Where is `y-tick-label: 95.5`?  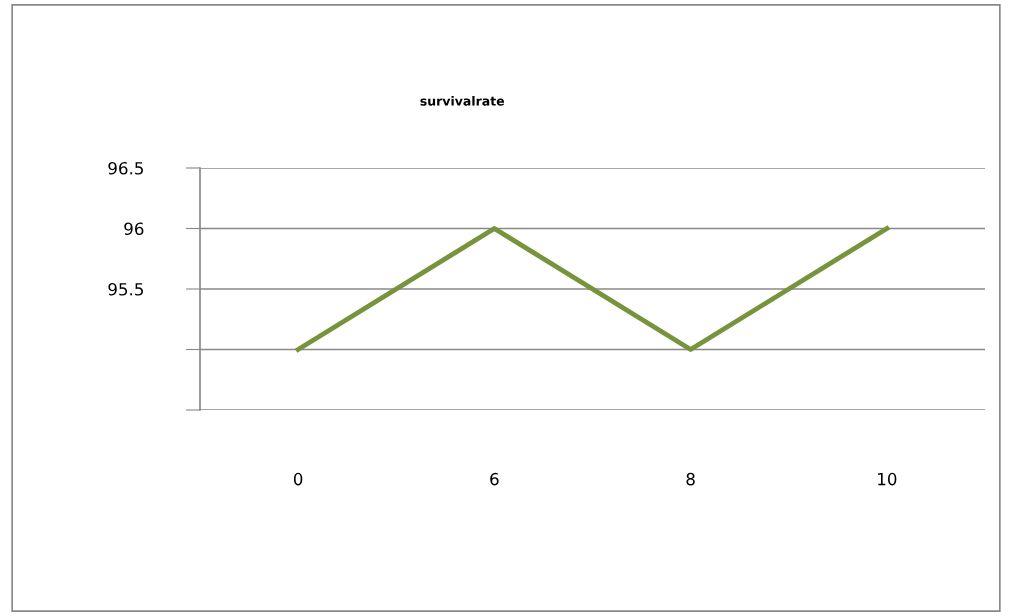 y-tick-label: 95.5 is located at coordinates (125, 289).